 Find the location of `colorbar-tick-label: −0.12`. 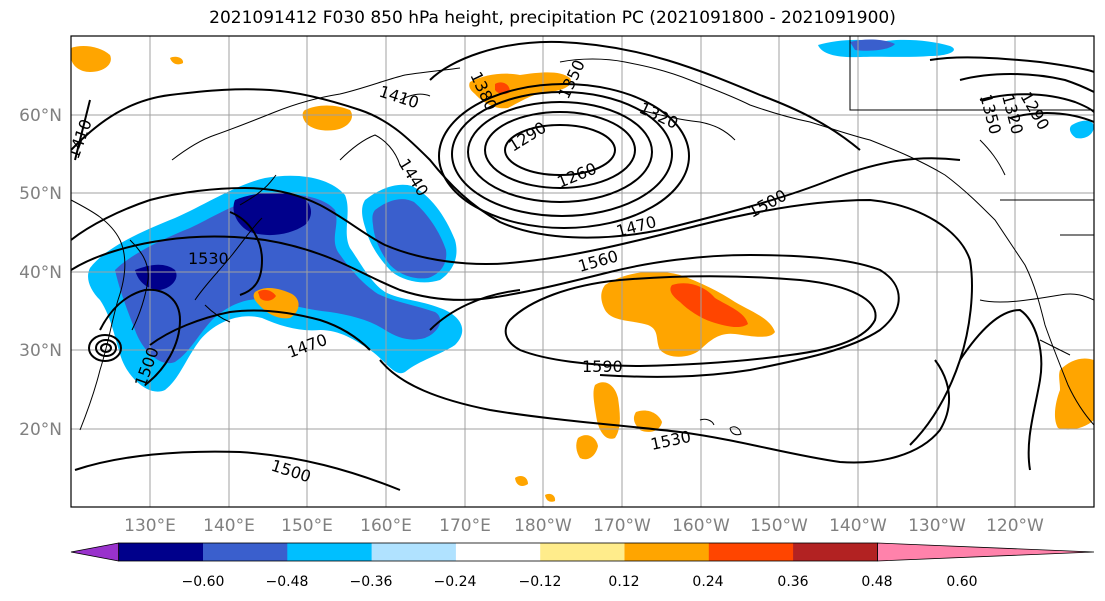

colorbar-tick-label: −0.12 is located at coordinates (540, 582).